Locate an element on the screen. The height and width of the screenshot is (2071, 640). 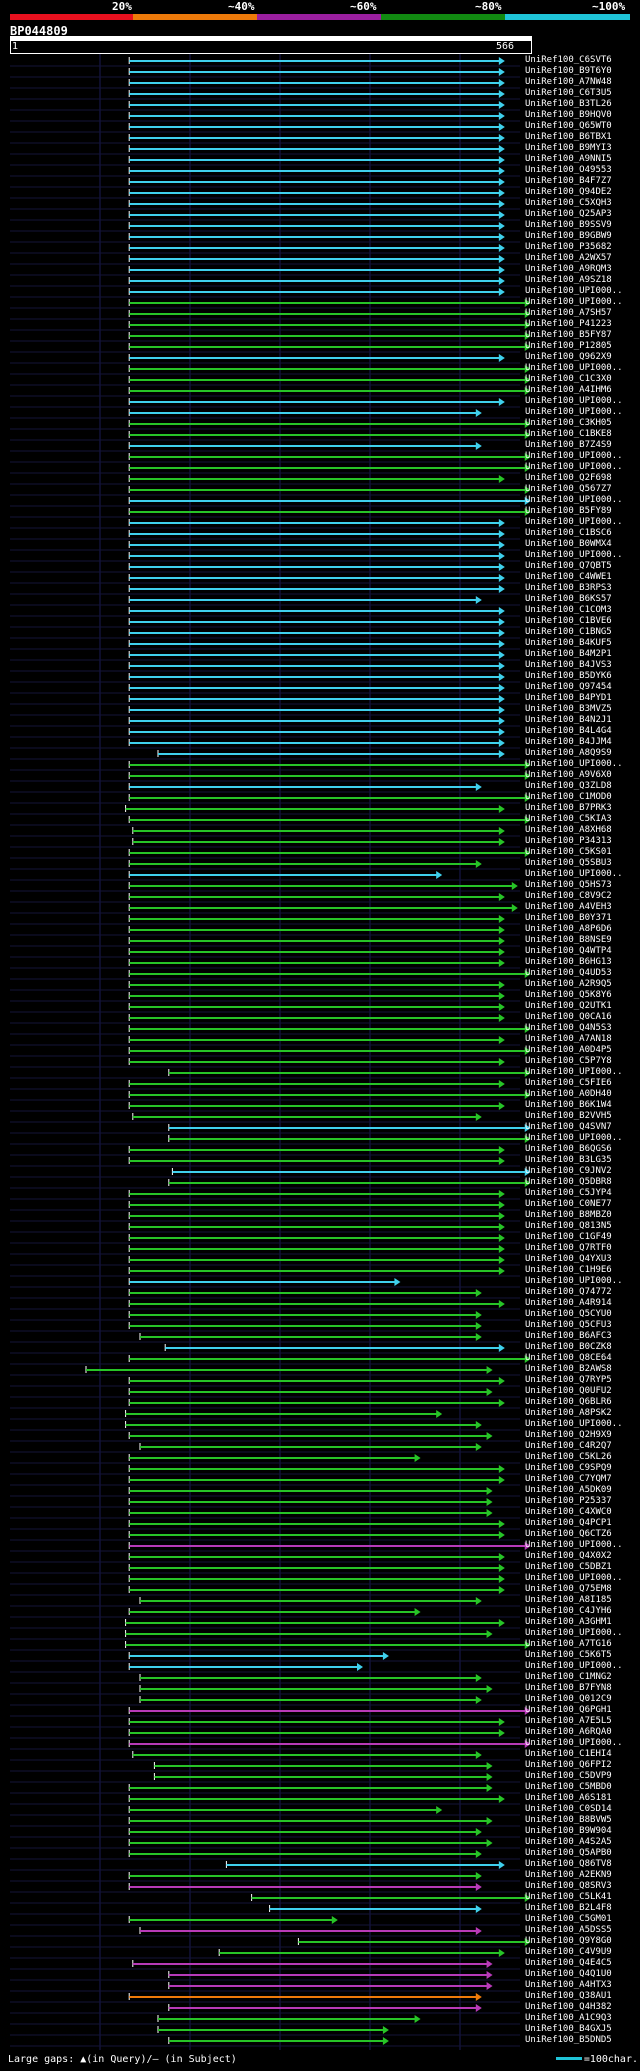
hit-label: UniRef100_Q38AU1 is located at coordinates (568, 1996).